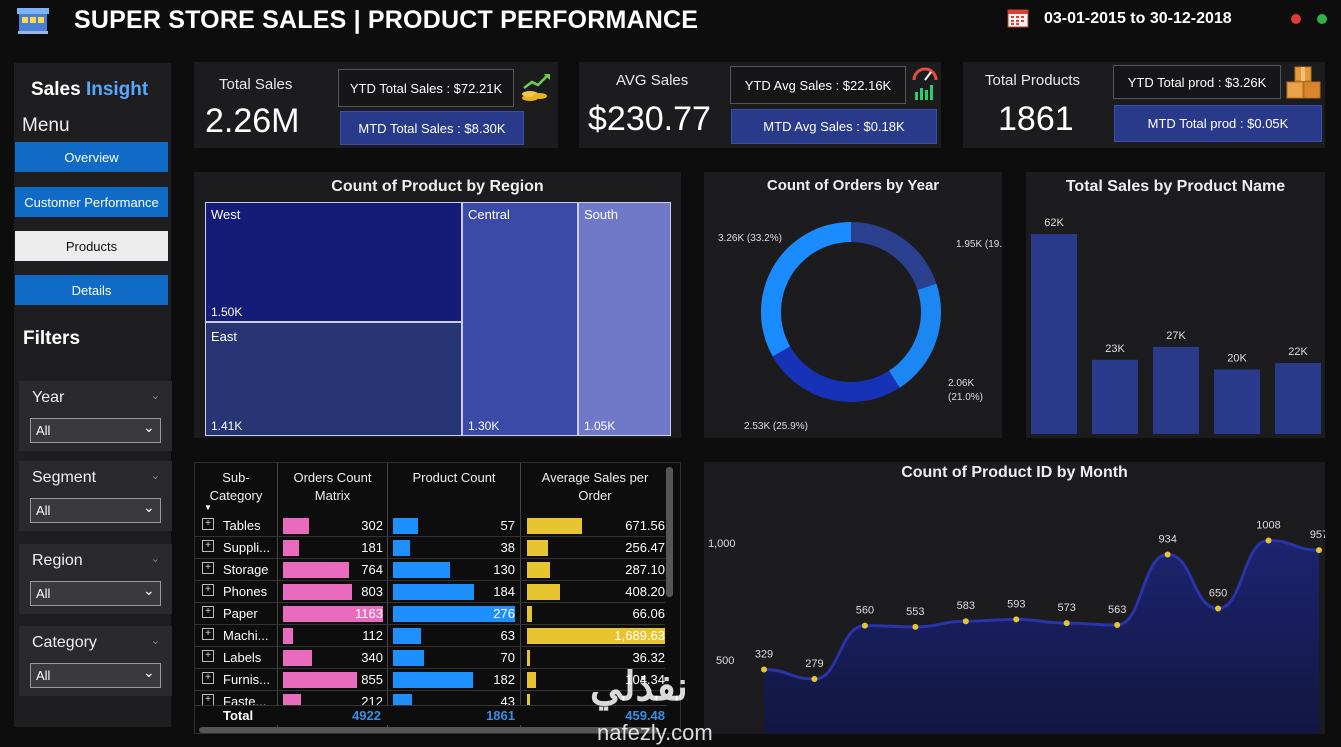 Image resolution: width=1341 pixels, height=747 pixels. Describe the element at coordinates (91, 290) in the screenshot. I see `nav-details-button: Details` at that location.